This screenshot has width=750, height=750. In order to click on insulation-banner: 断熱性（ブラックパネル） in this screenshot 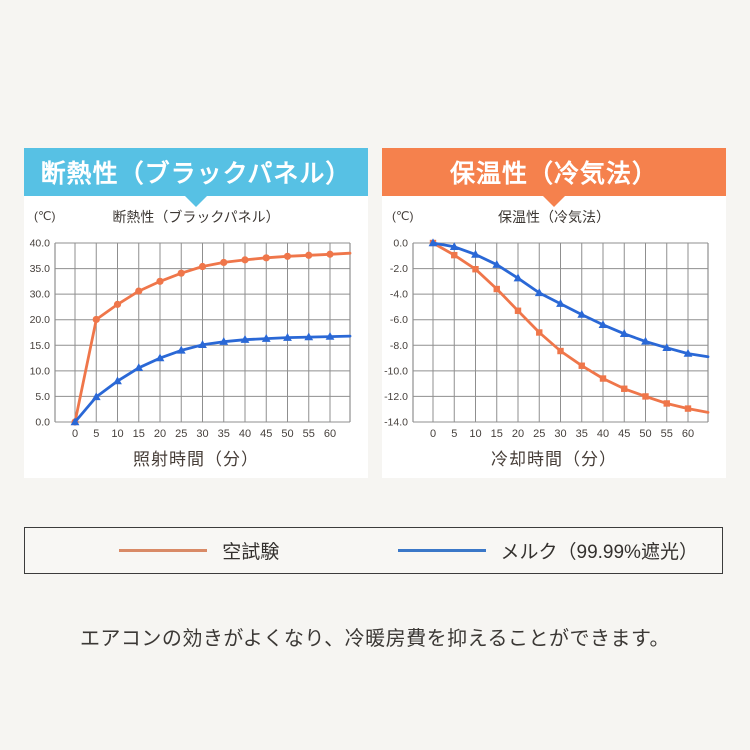, I will do `click(196, 177)`.